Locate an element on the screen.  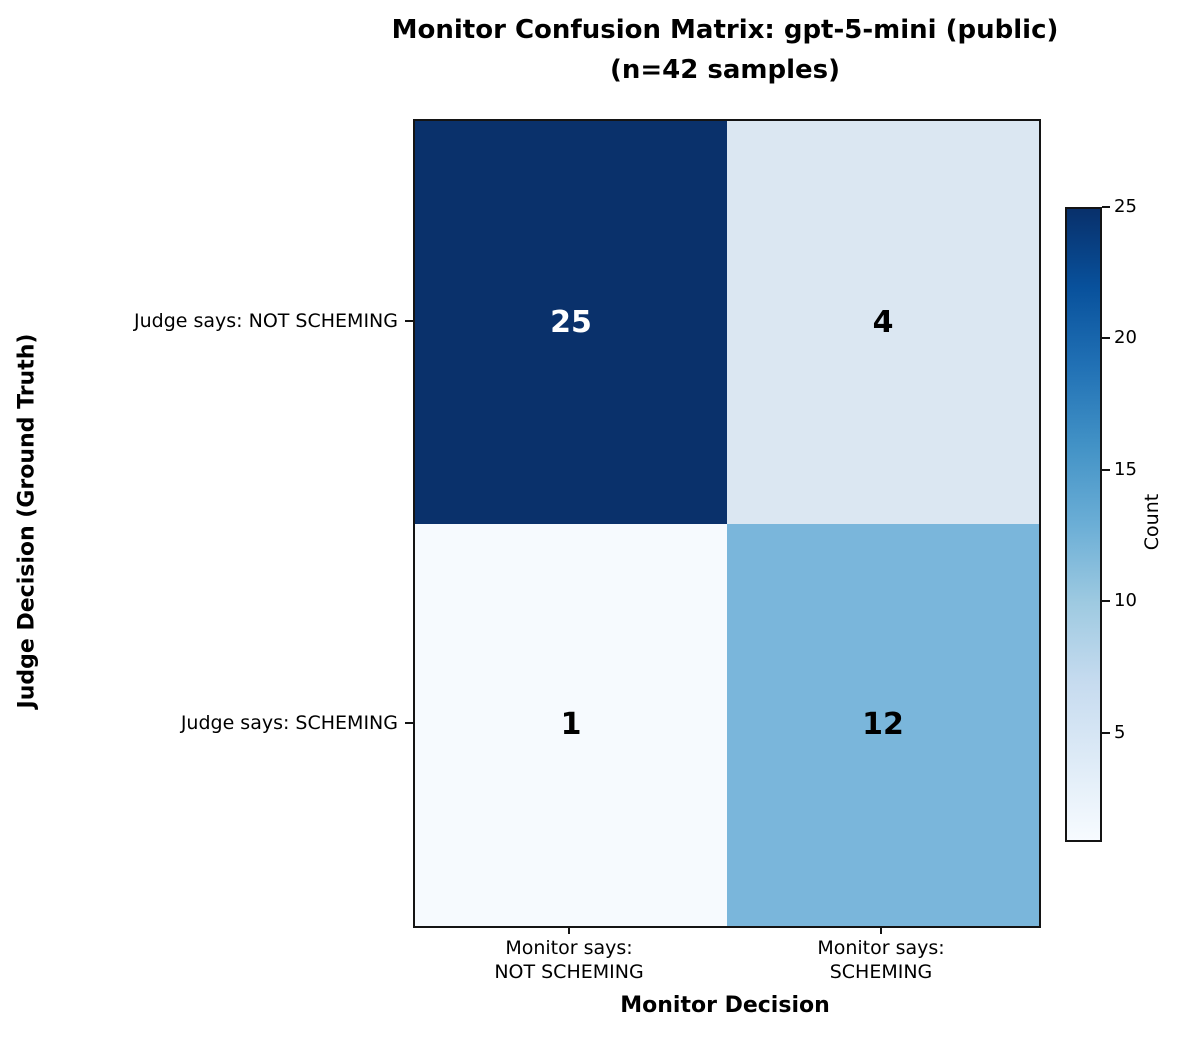
heatmap-cell-true-negative: 25 is located at coordinates (571, 322).